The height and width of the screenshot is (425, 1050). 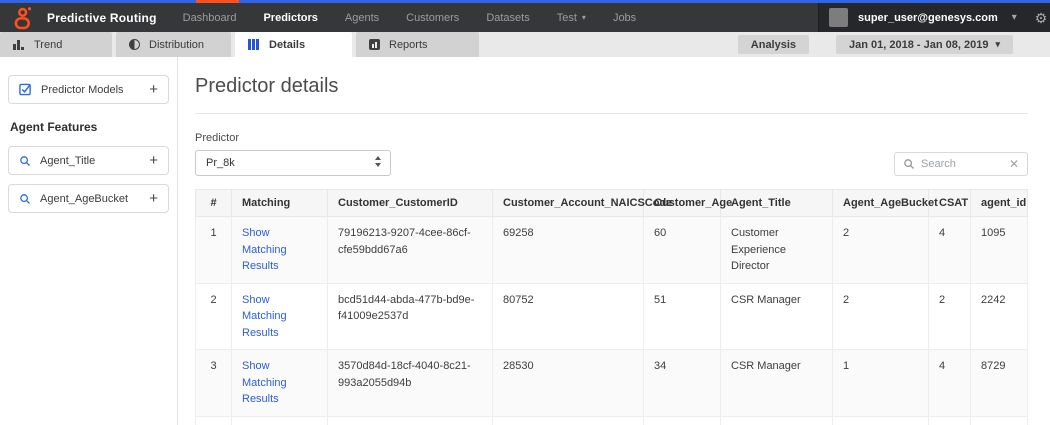 What do you see at coordinates (217, 138) in the screenshot?
I see `predictor-label: Predictor` at bounding box center [217, 138].